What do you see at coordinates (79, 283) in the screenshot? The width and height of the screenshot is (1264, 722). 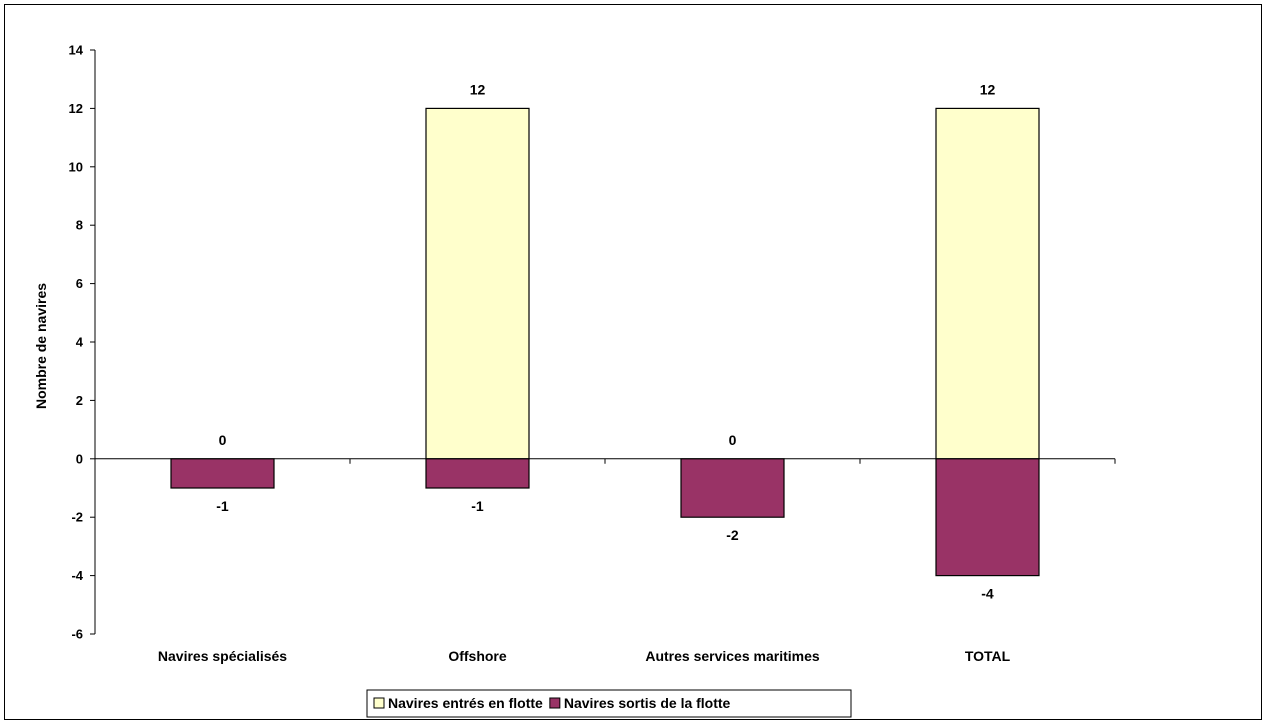 I see `y-tick-label: 6` at bounding box center [79, 283].